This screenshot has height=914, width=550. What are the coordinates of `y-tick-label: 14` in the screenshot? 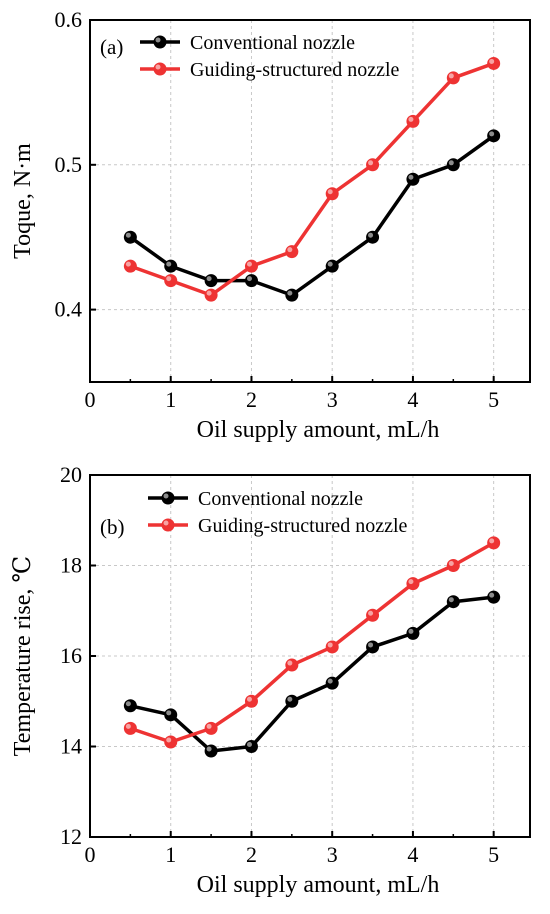 It's located at (71, 746).